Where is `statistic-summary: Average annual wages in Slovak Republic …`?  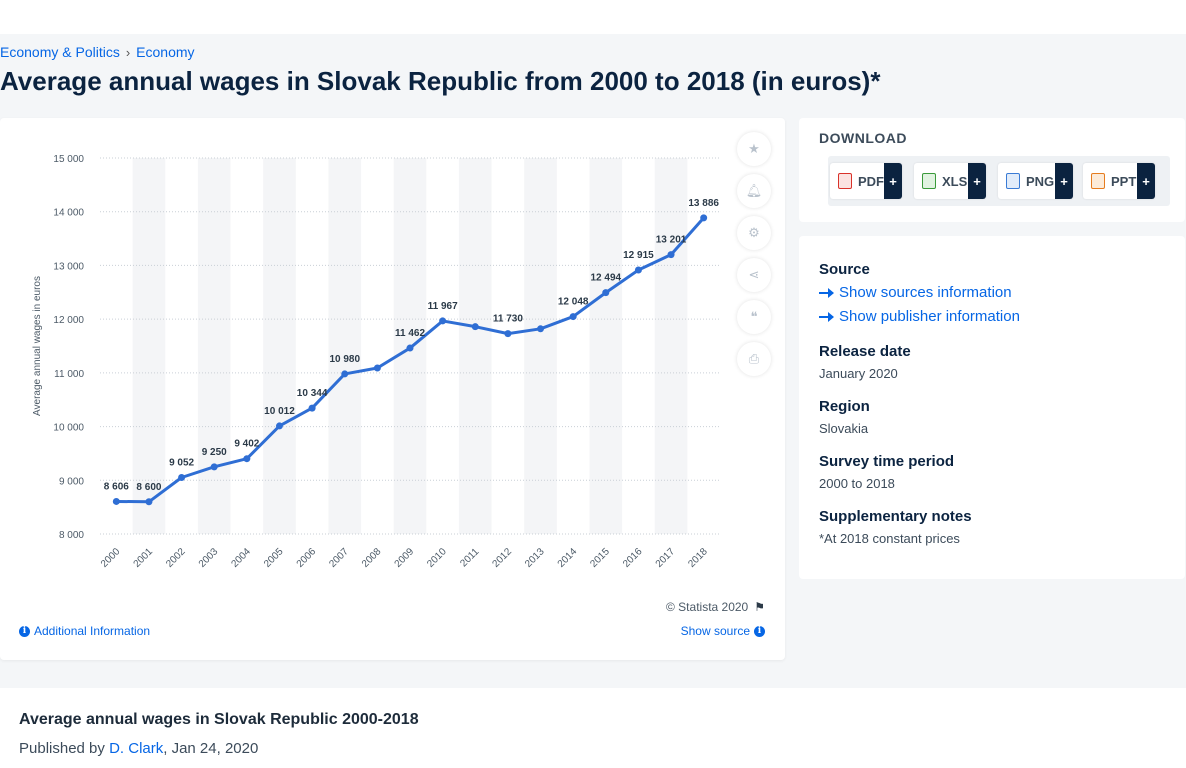 statistic-summary: Average annual wages in Slovak Republic … is located at coordinates (593, 728).